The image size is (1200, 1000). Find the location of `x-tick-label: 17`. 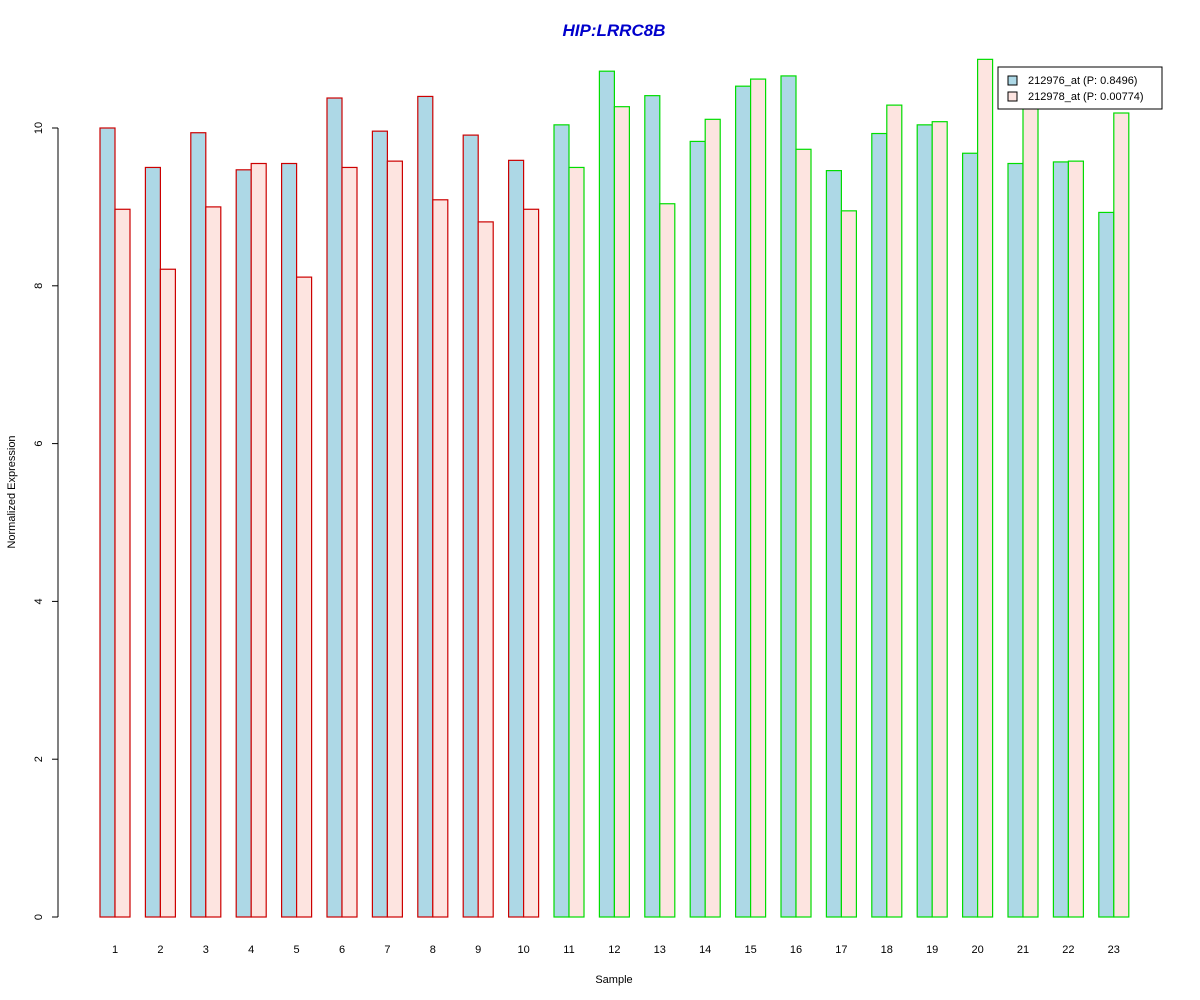

x-tick-label: 17 is located at coordinates (841, 950).